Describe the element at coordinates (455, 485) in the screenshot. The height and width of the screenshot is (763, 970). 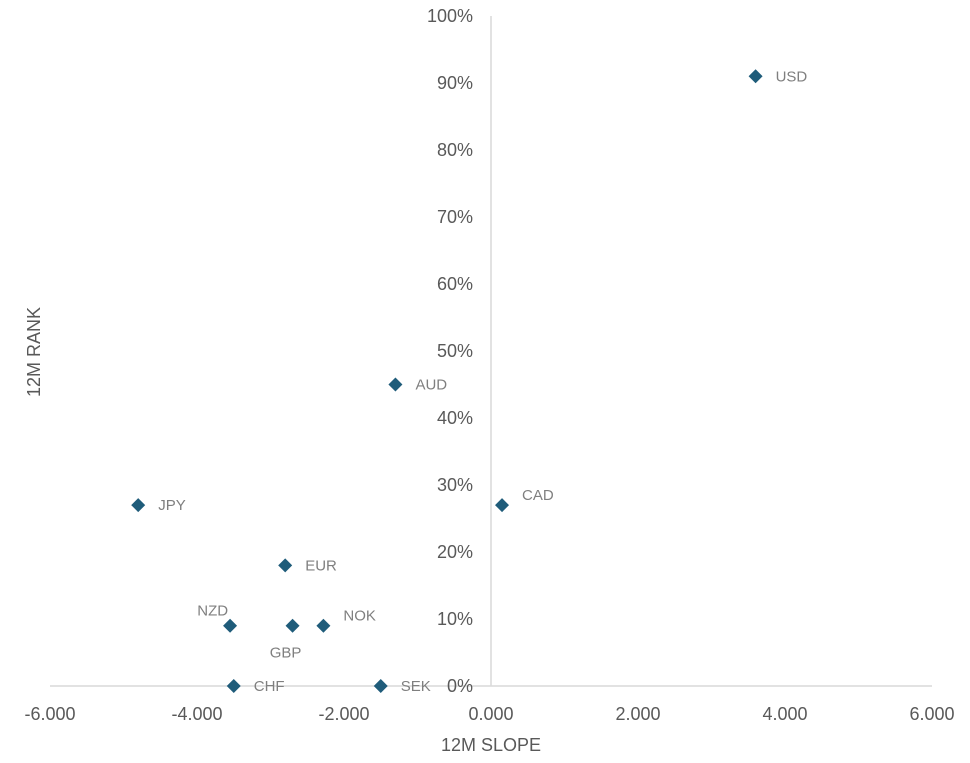
I see `y-tick-label: 30%` at that location.